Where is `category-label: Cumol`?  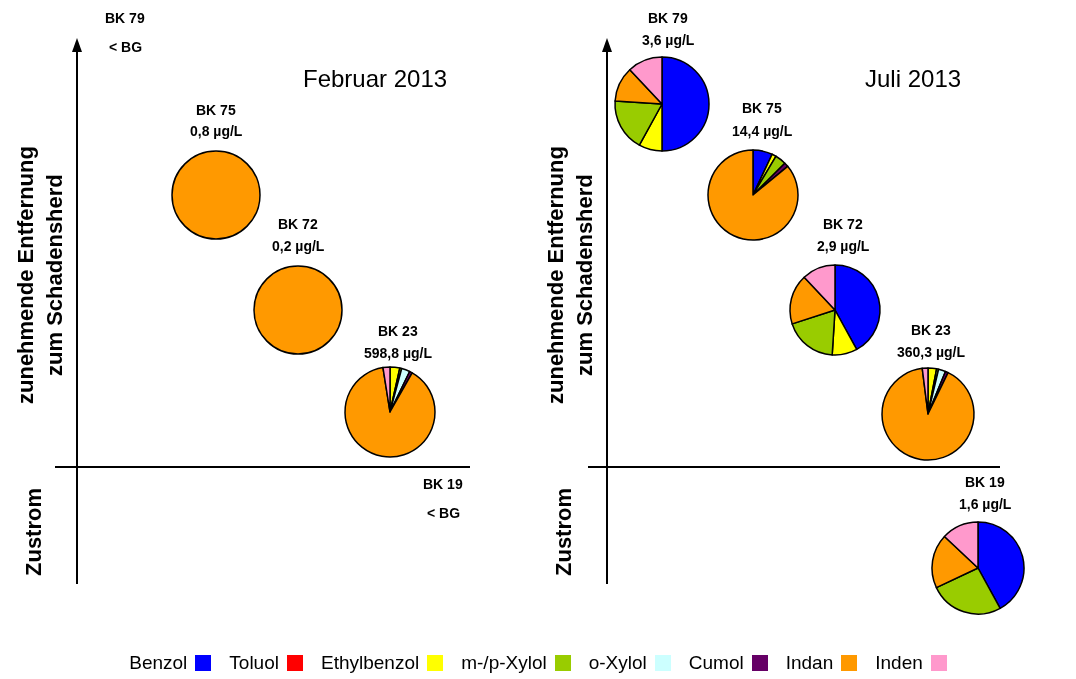 category-label: Cumol is located at coordinates (716, 663).